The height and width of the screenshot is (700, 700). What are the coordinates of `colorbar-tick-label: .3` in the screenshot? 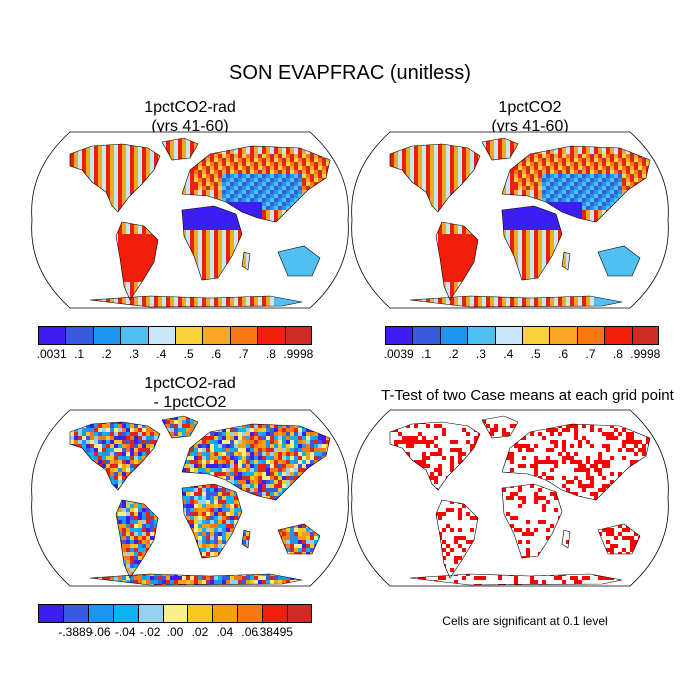 It's located at (133, 354).